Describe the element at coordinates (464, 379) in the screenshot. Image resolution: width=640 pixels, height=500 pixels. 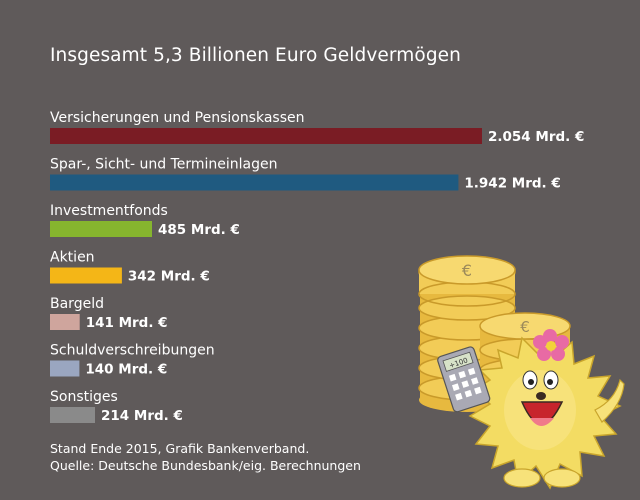
I see `calculator-icon: +100` at that location.